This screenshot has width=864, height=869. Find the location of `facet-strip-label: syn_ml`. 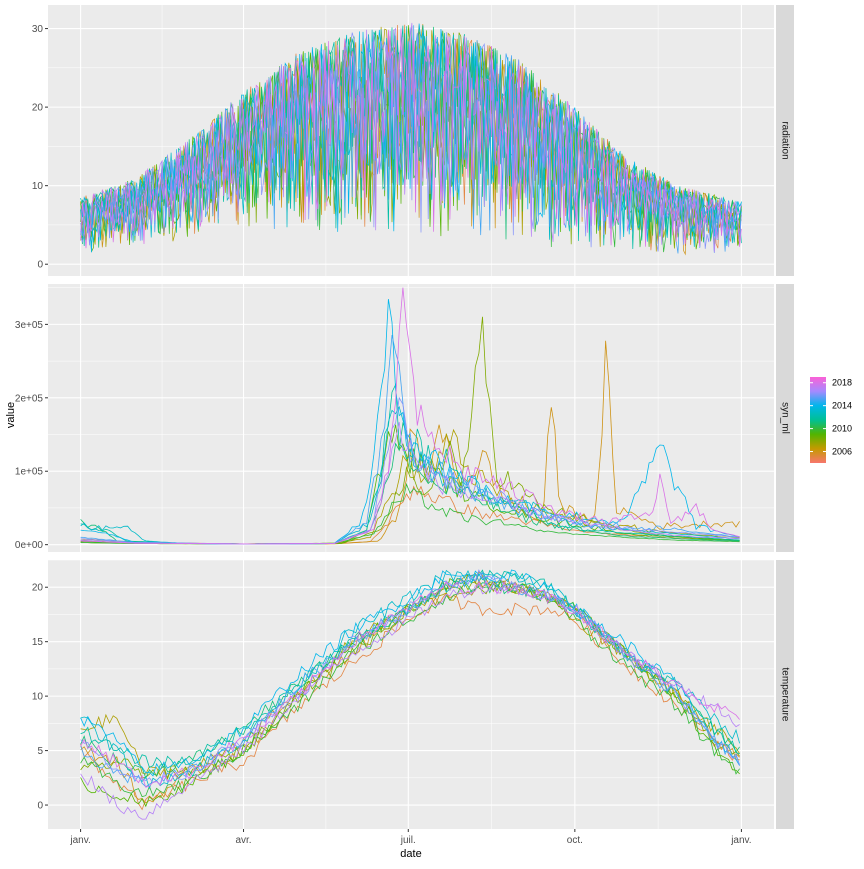

facet-strip-label: syn_ml is located at coordinates (784, 418).